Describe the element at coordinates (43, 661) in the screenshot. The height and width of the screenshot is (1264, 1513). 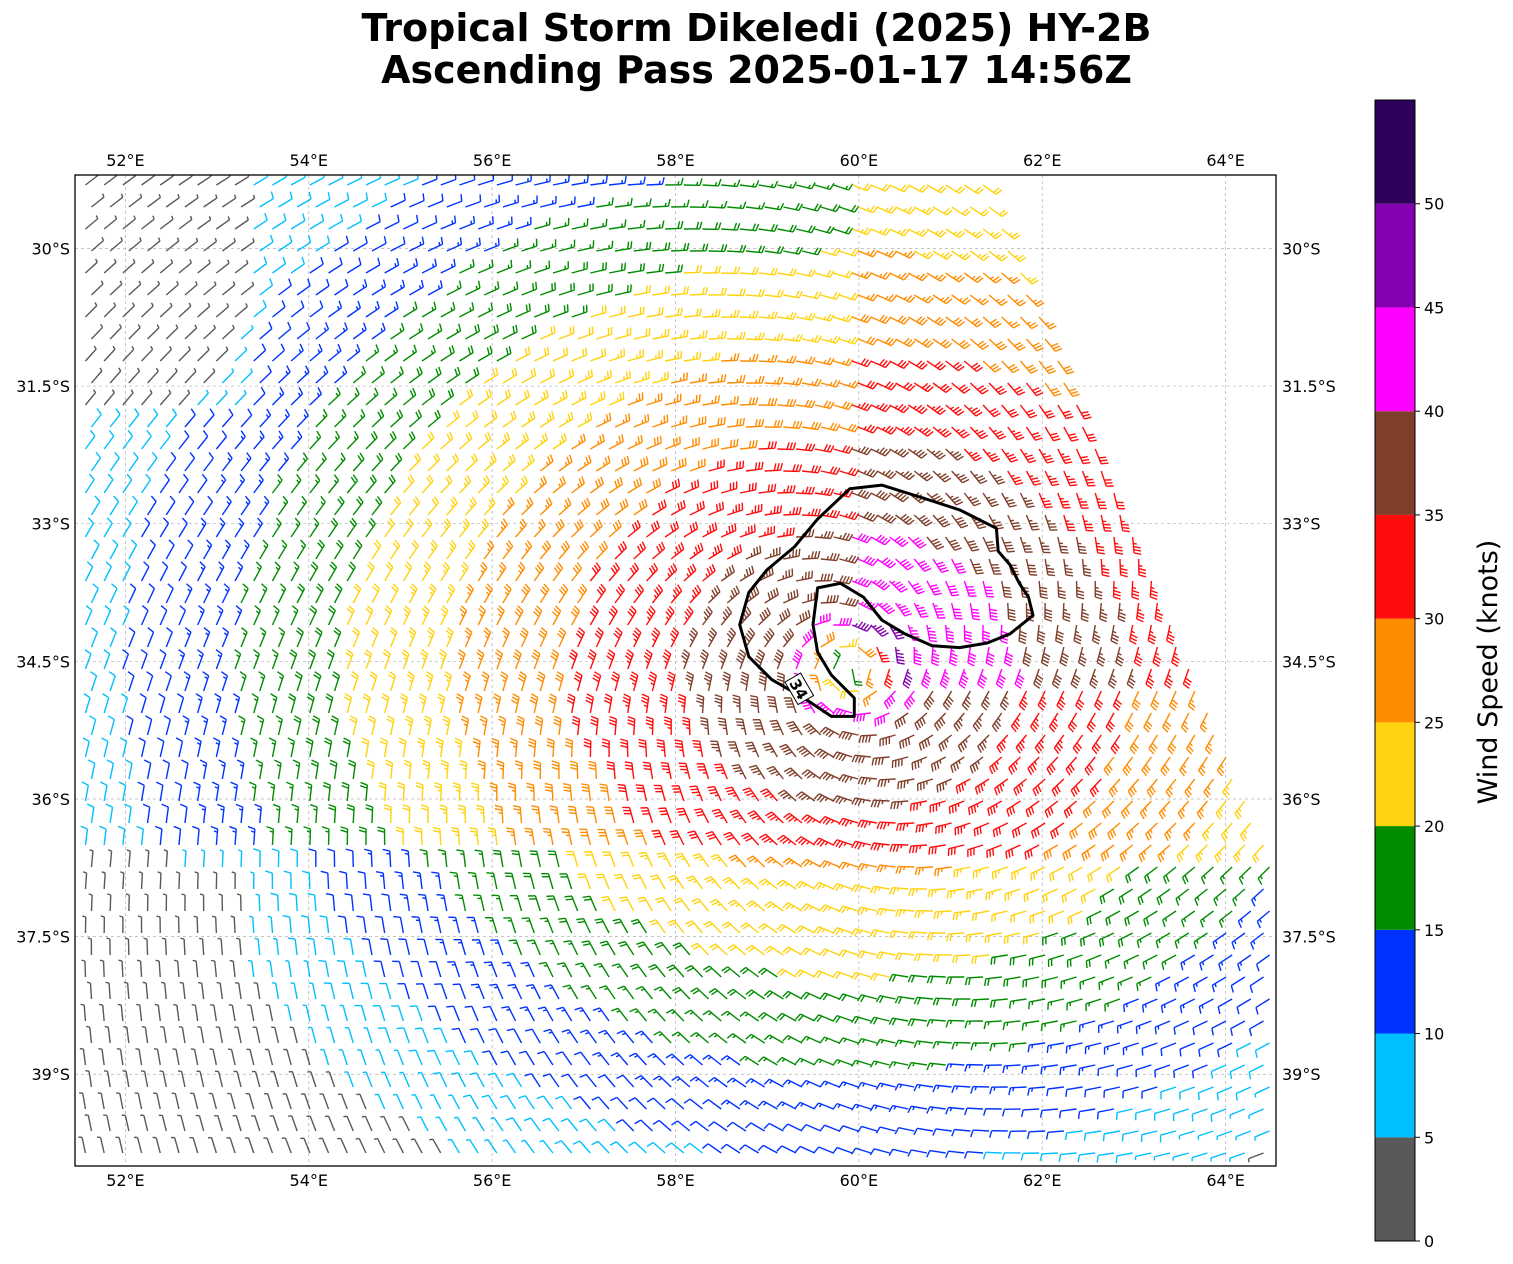
I see `lat-tick-label: 34.5°S` at that location.